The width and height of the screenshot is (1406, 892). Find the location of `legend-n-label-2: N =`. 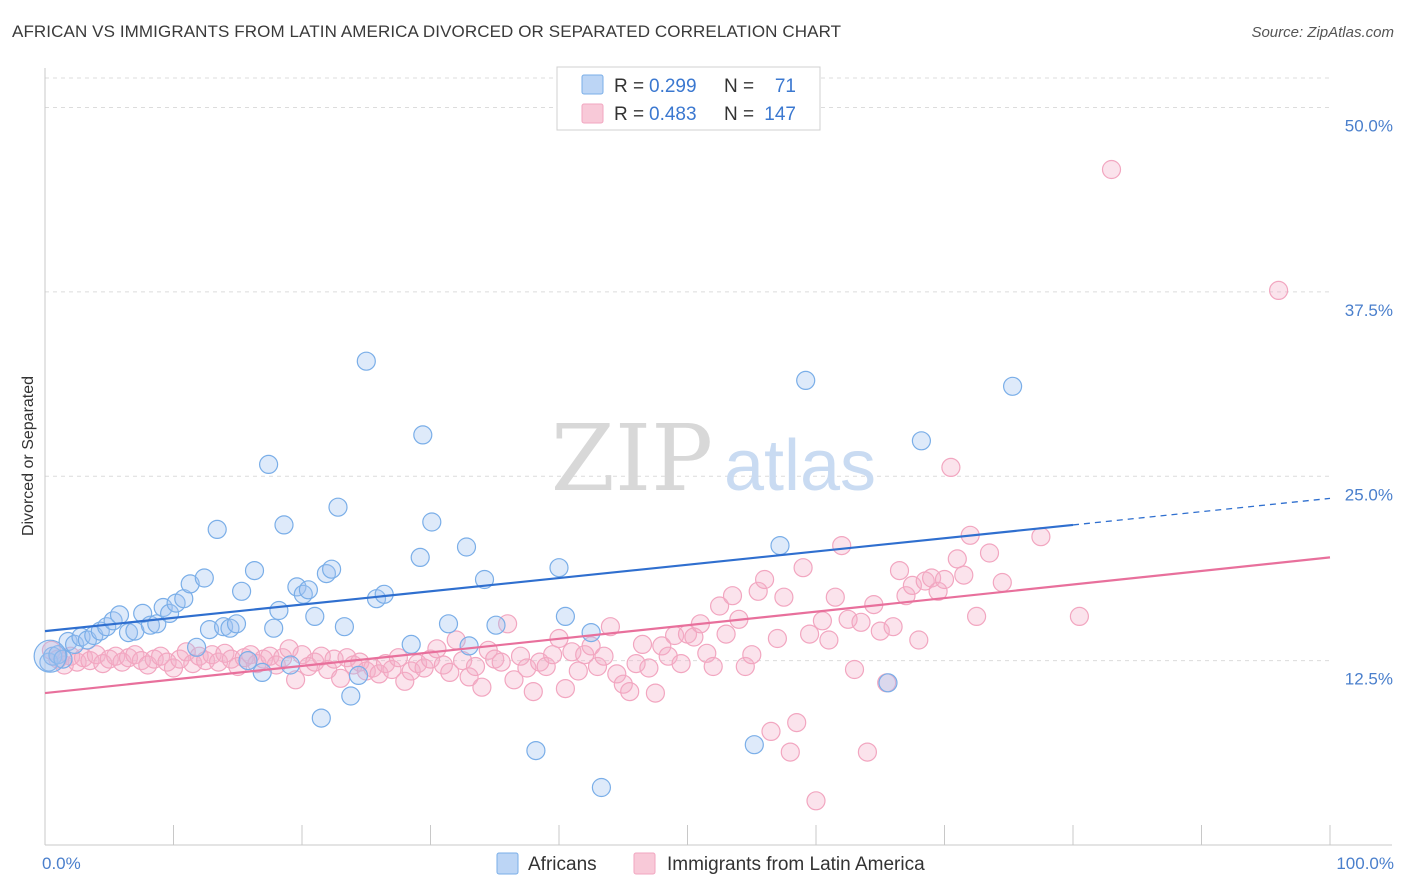

legend-n-label-2: N = is located at coordinates (739, 114).